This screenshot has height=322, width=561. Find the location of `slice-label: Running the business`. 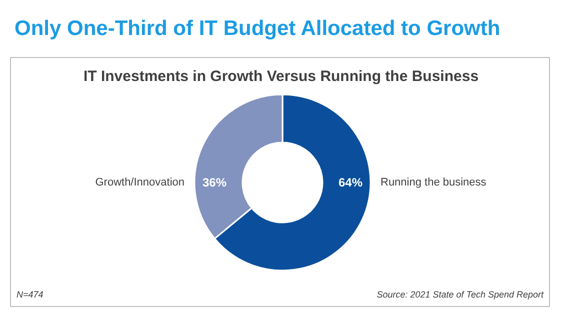

slice-label: Running the business is located at coordinates (433, 182).